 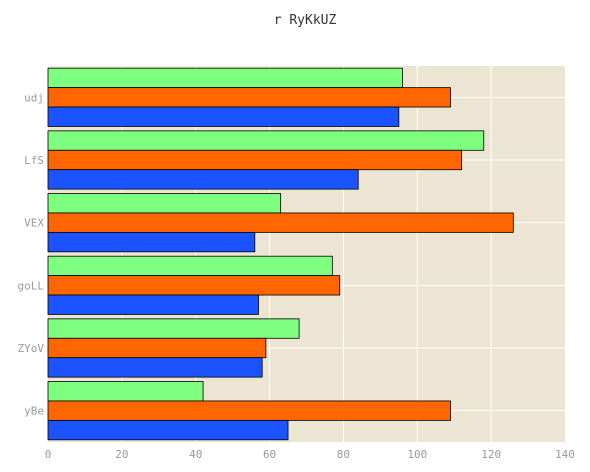 What do you see at coordinates (269, 454) in the screenshot?
I see `x-tick-label: 60` at bounding box center [269, 454].